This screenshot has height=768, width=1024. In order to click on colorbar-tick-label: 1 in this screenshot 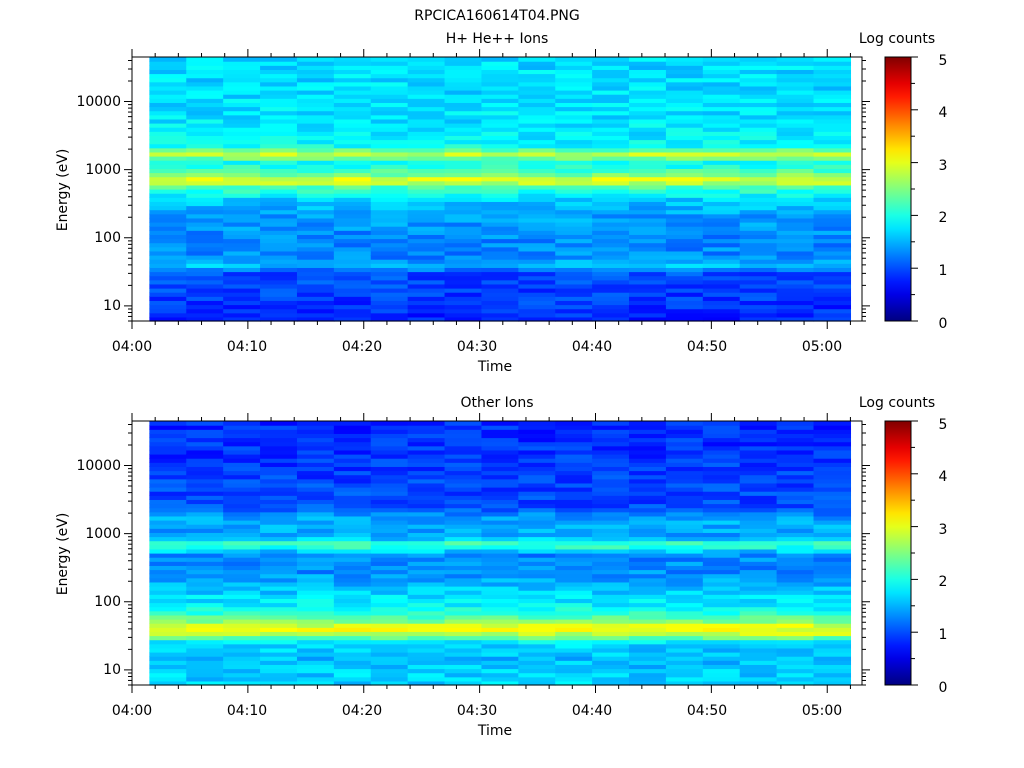, I will do `click(943, 271)`.